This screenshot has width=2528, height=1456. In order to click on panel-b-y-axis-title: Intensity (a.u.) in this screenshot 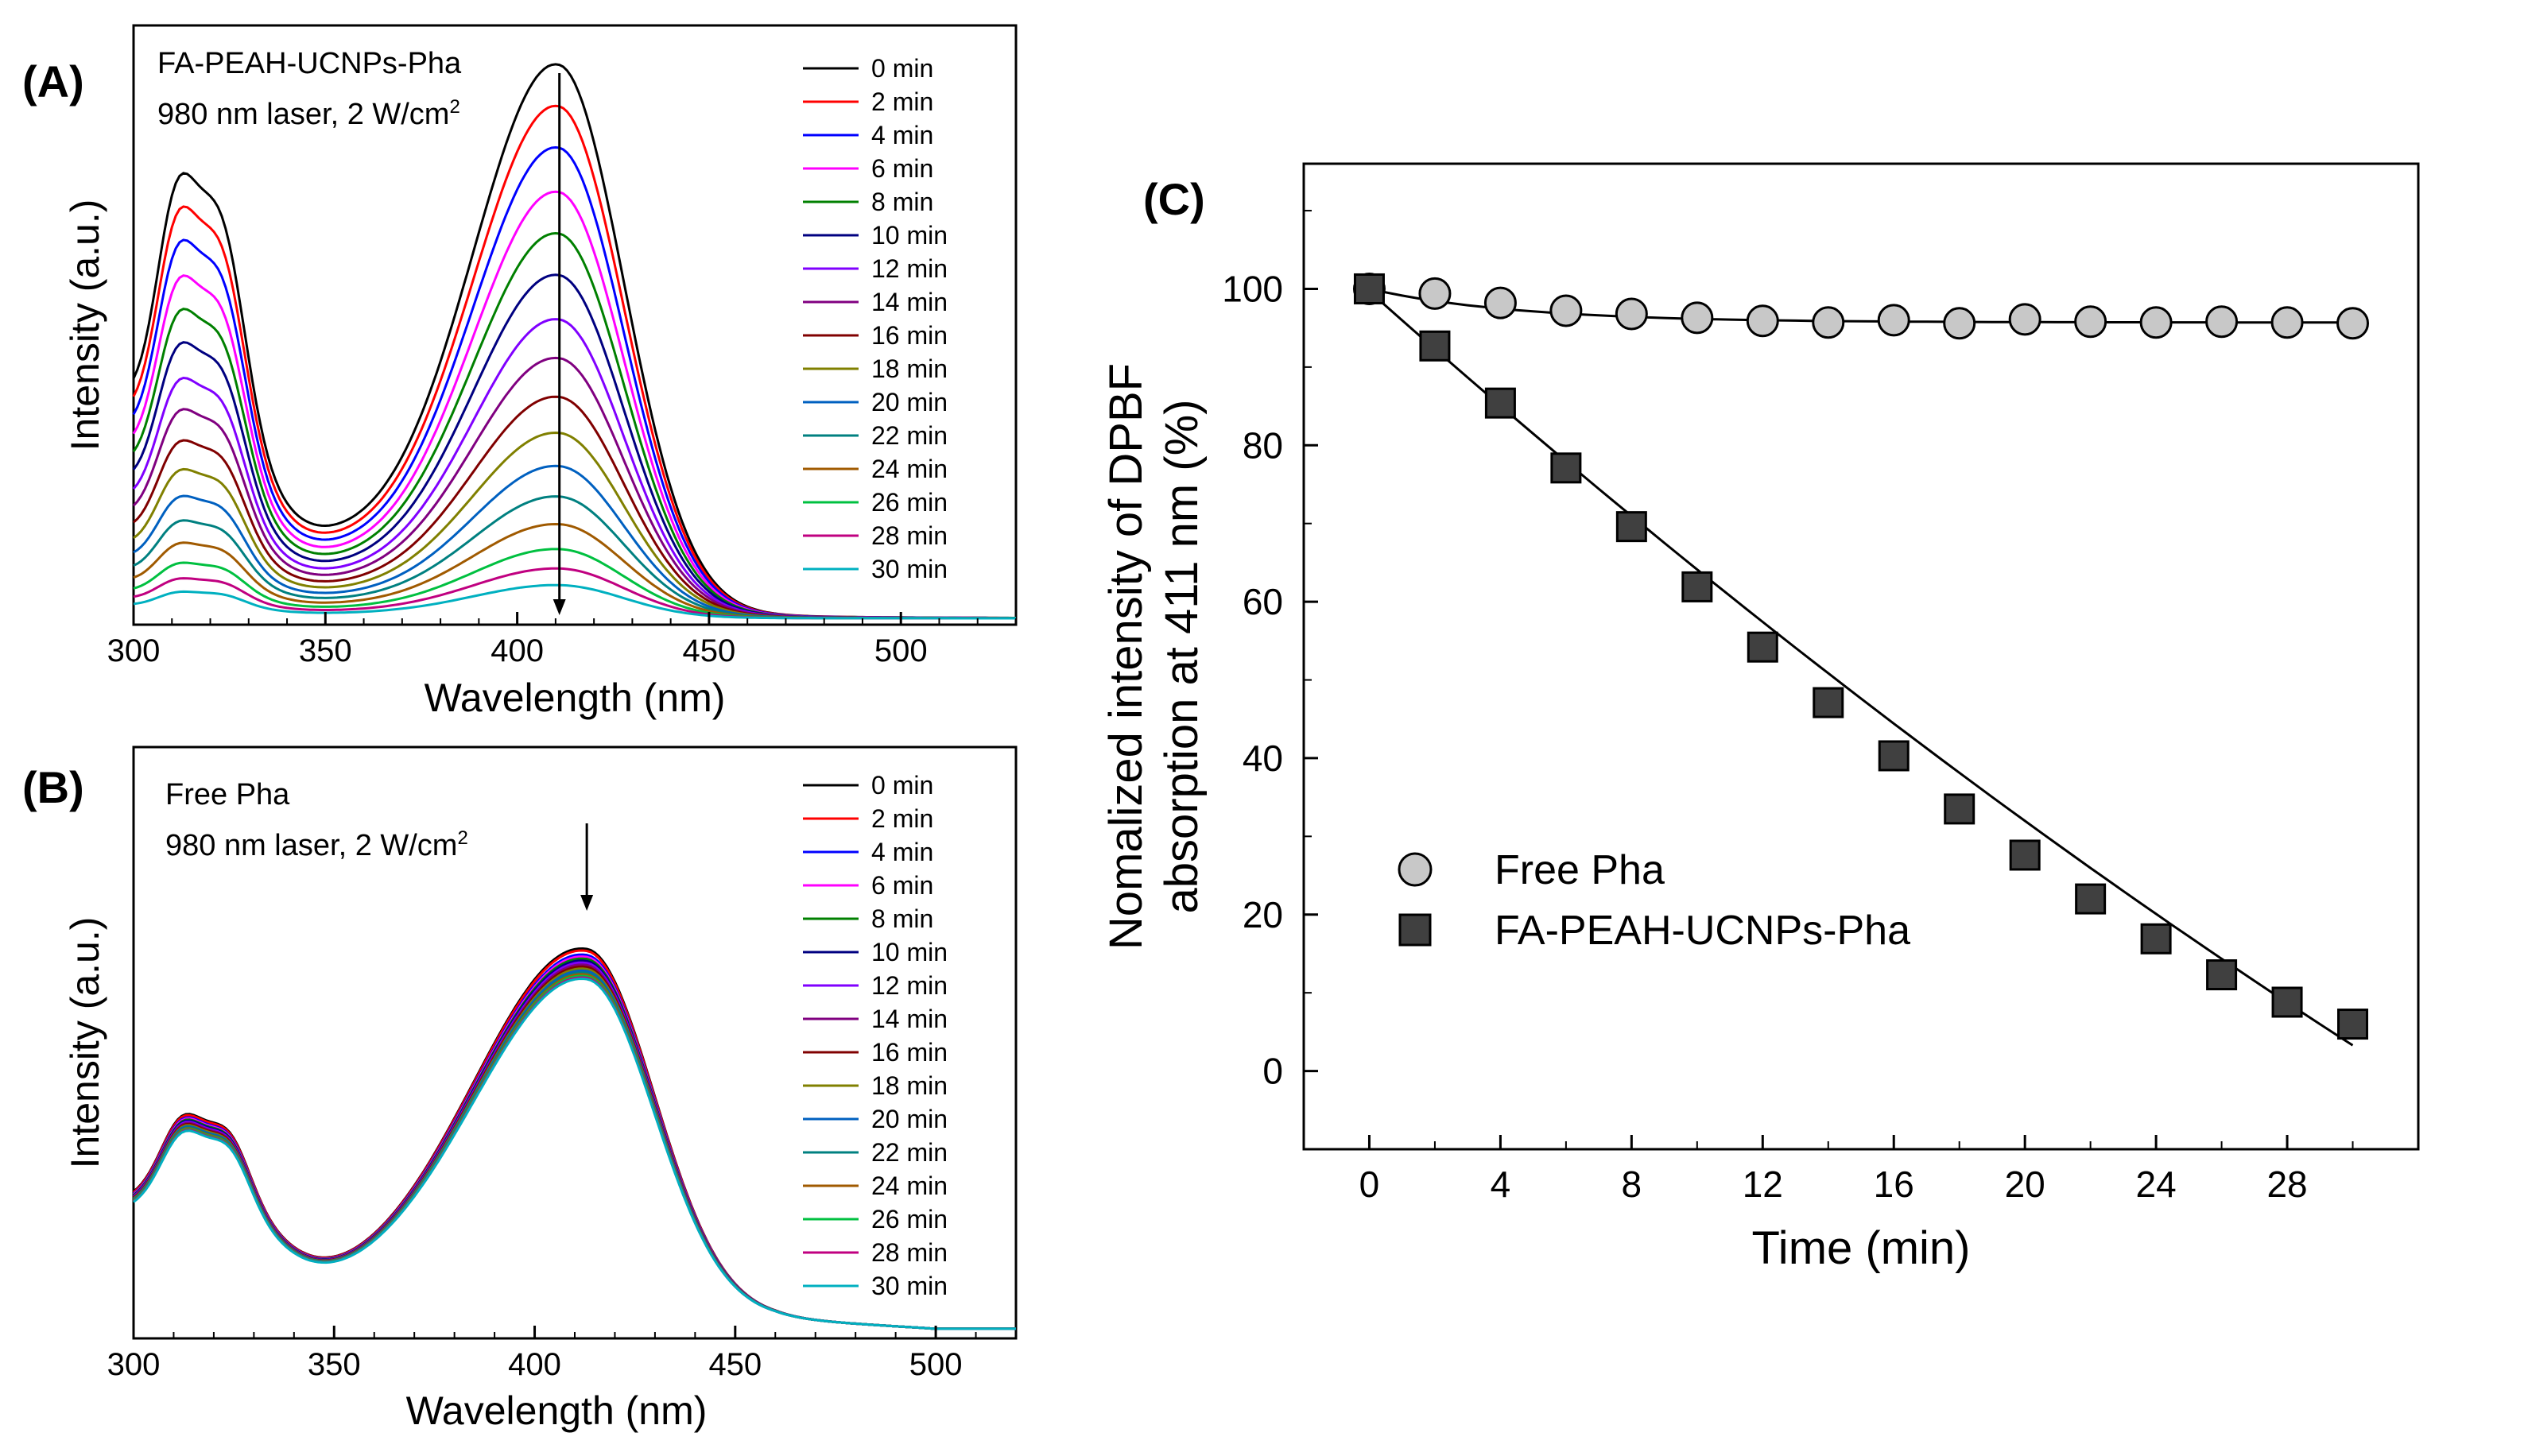, I will do `click(85, 1043)`.